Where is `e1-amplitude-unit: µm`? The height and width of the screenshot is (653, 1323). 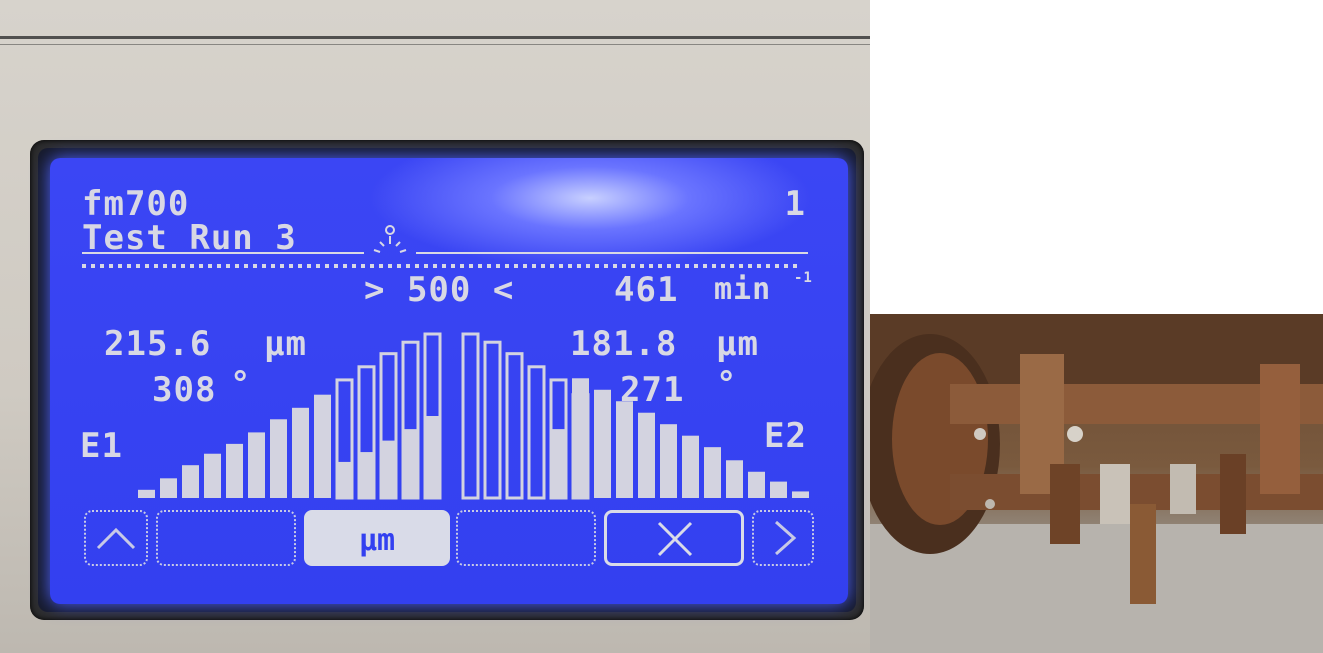
e1-amplitude-unit: µm is located at coordinates (285, 344).